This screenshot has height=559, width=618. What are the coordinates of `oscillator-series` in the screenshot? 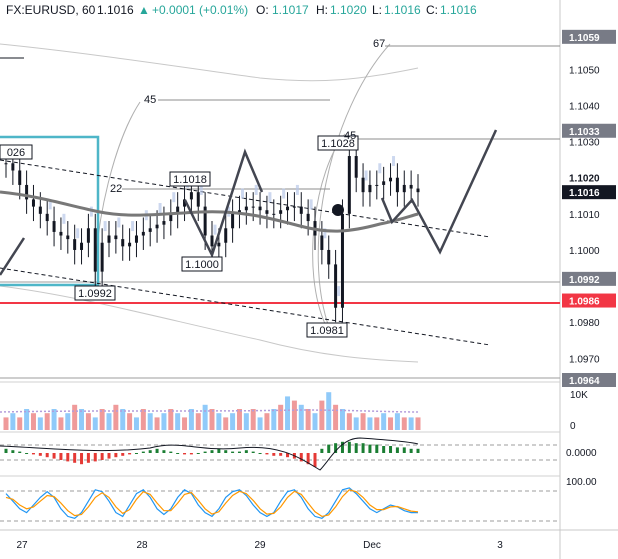 It's located at (212, 454).